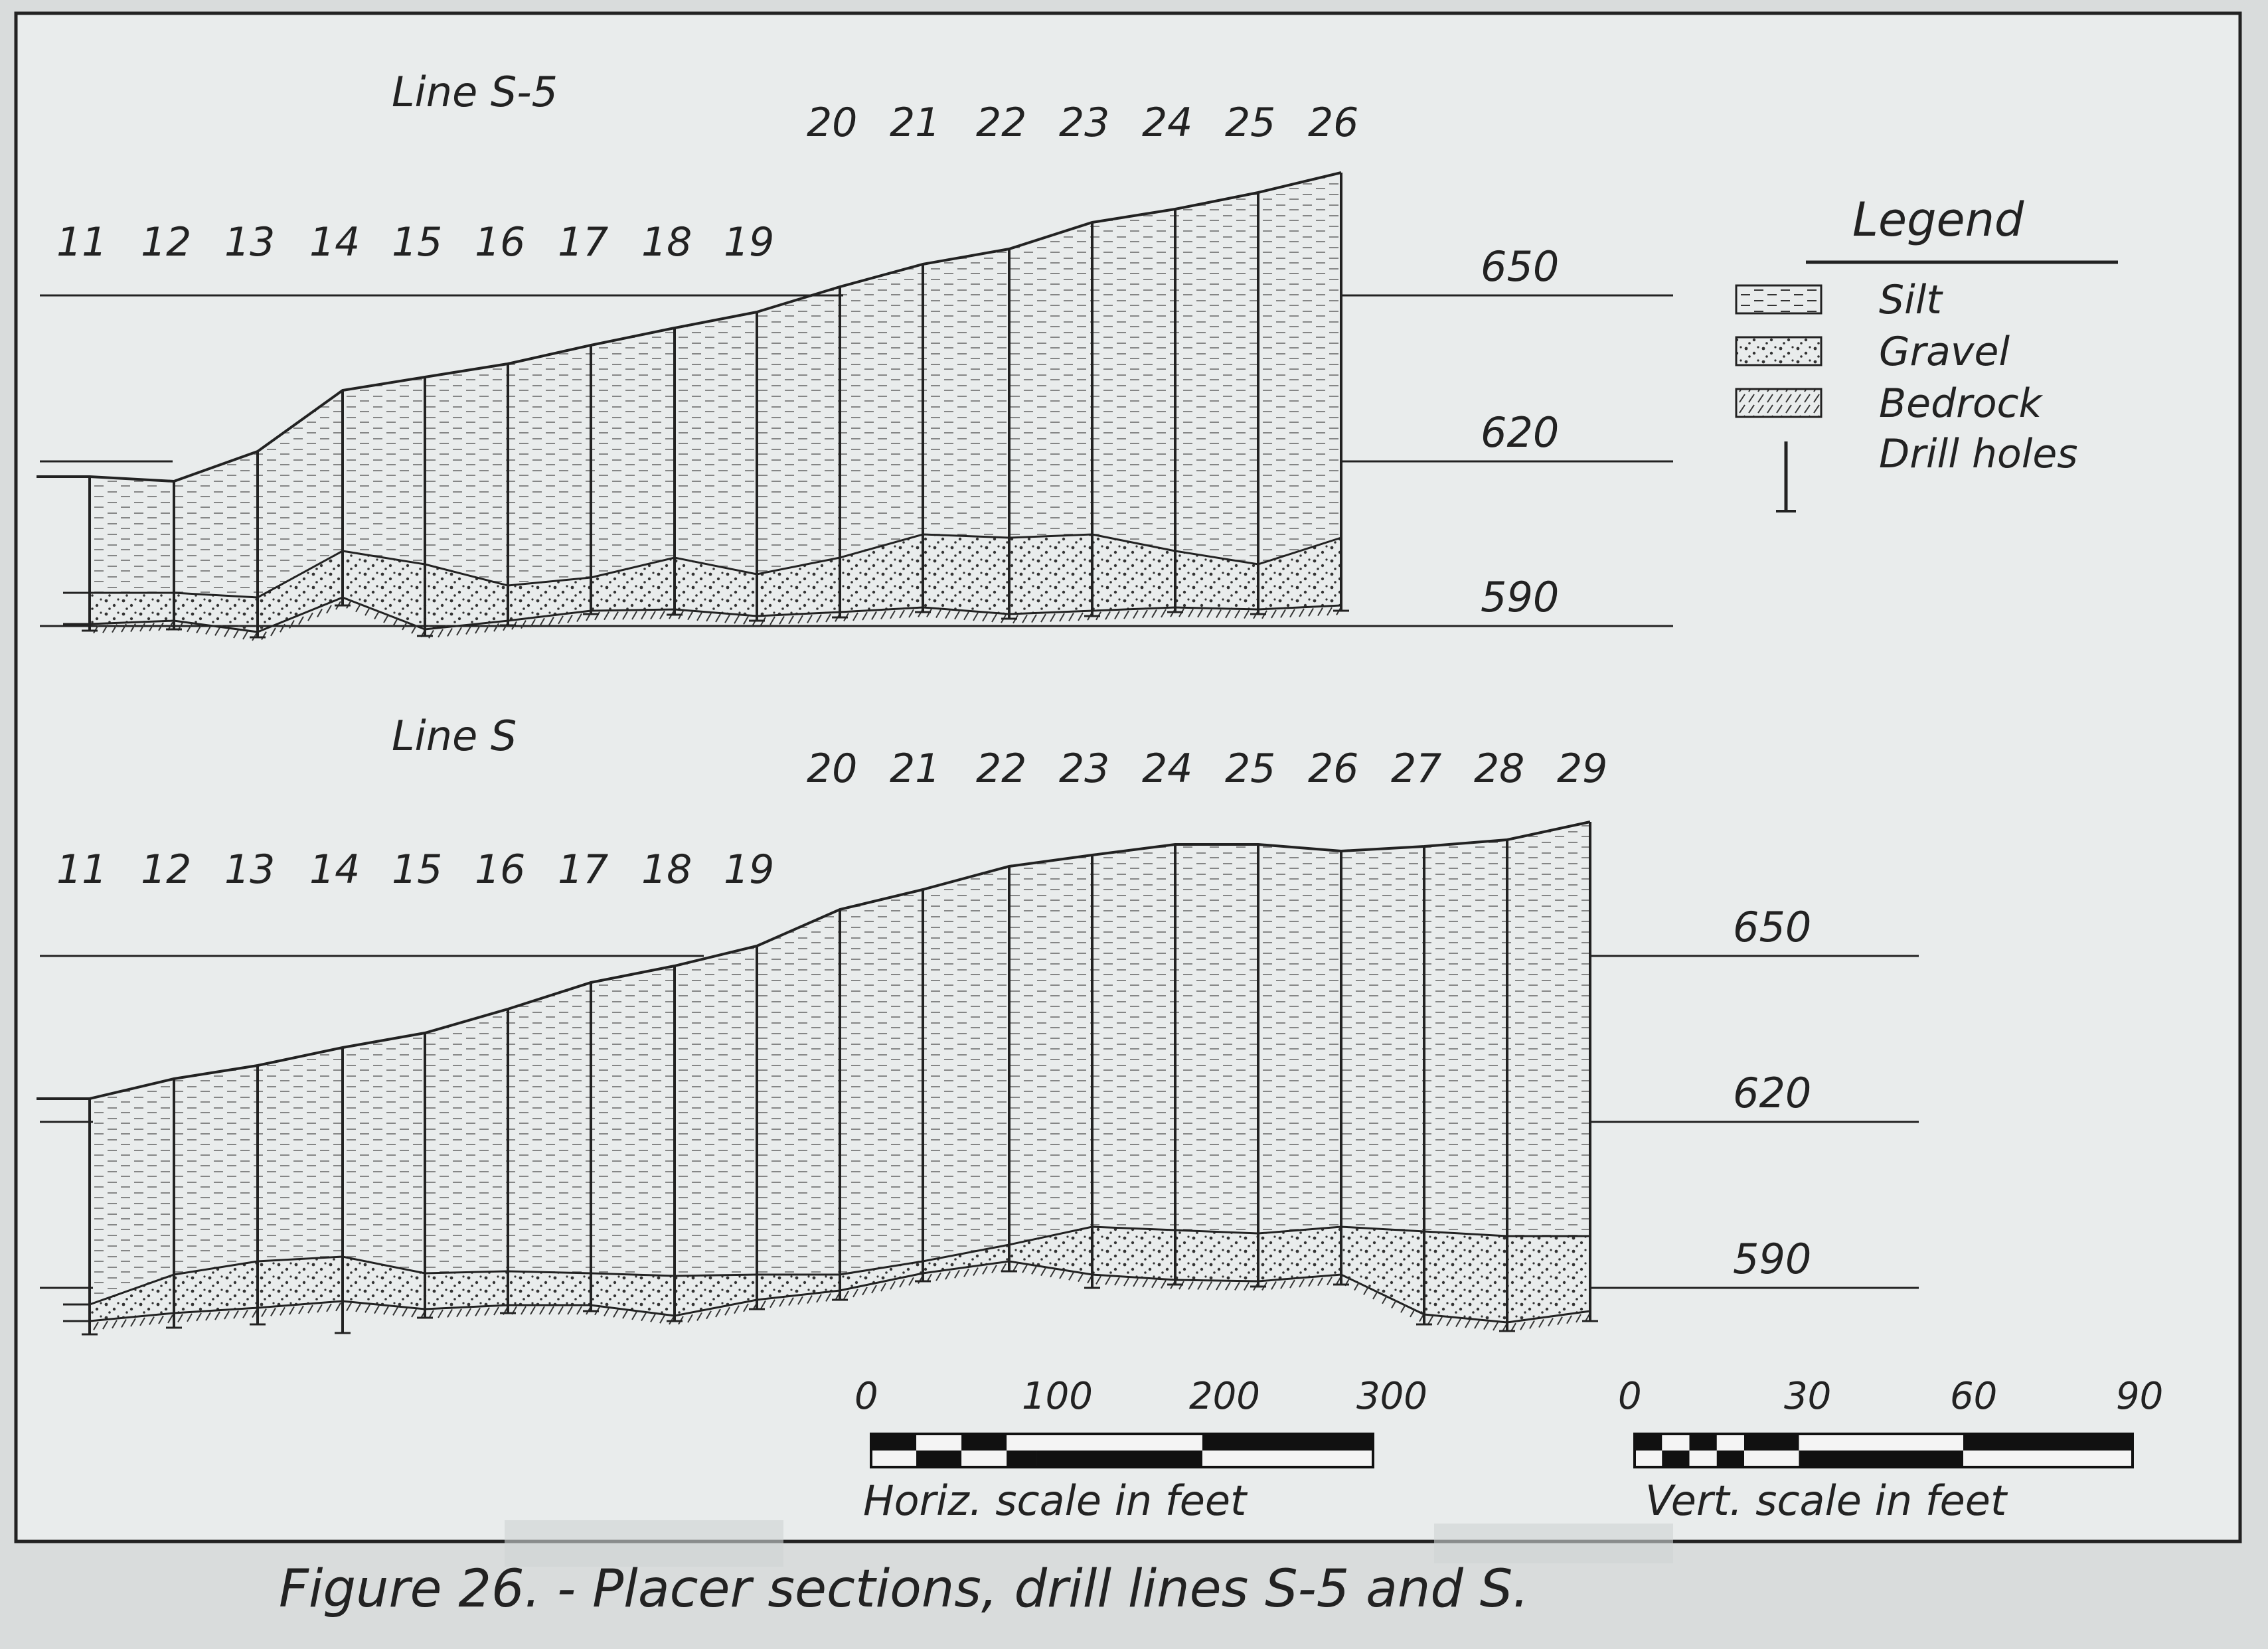  Describe the element at coordinates (1826, 1500) in the screenshot. I see `scale-label: Vert. scale in feet` at that location.